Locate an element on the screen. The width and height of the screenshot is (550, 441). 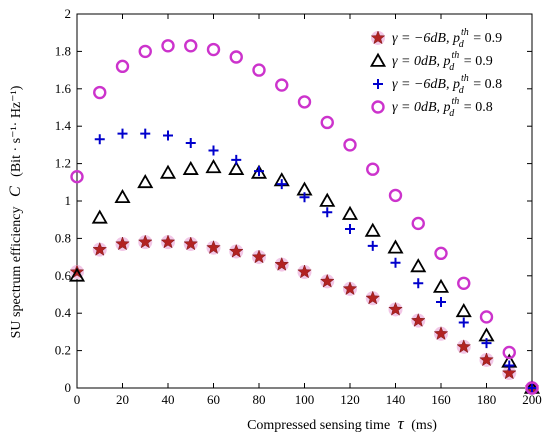
x-tick-label: 60 is located at coordinates (213, 399).